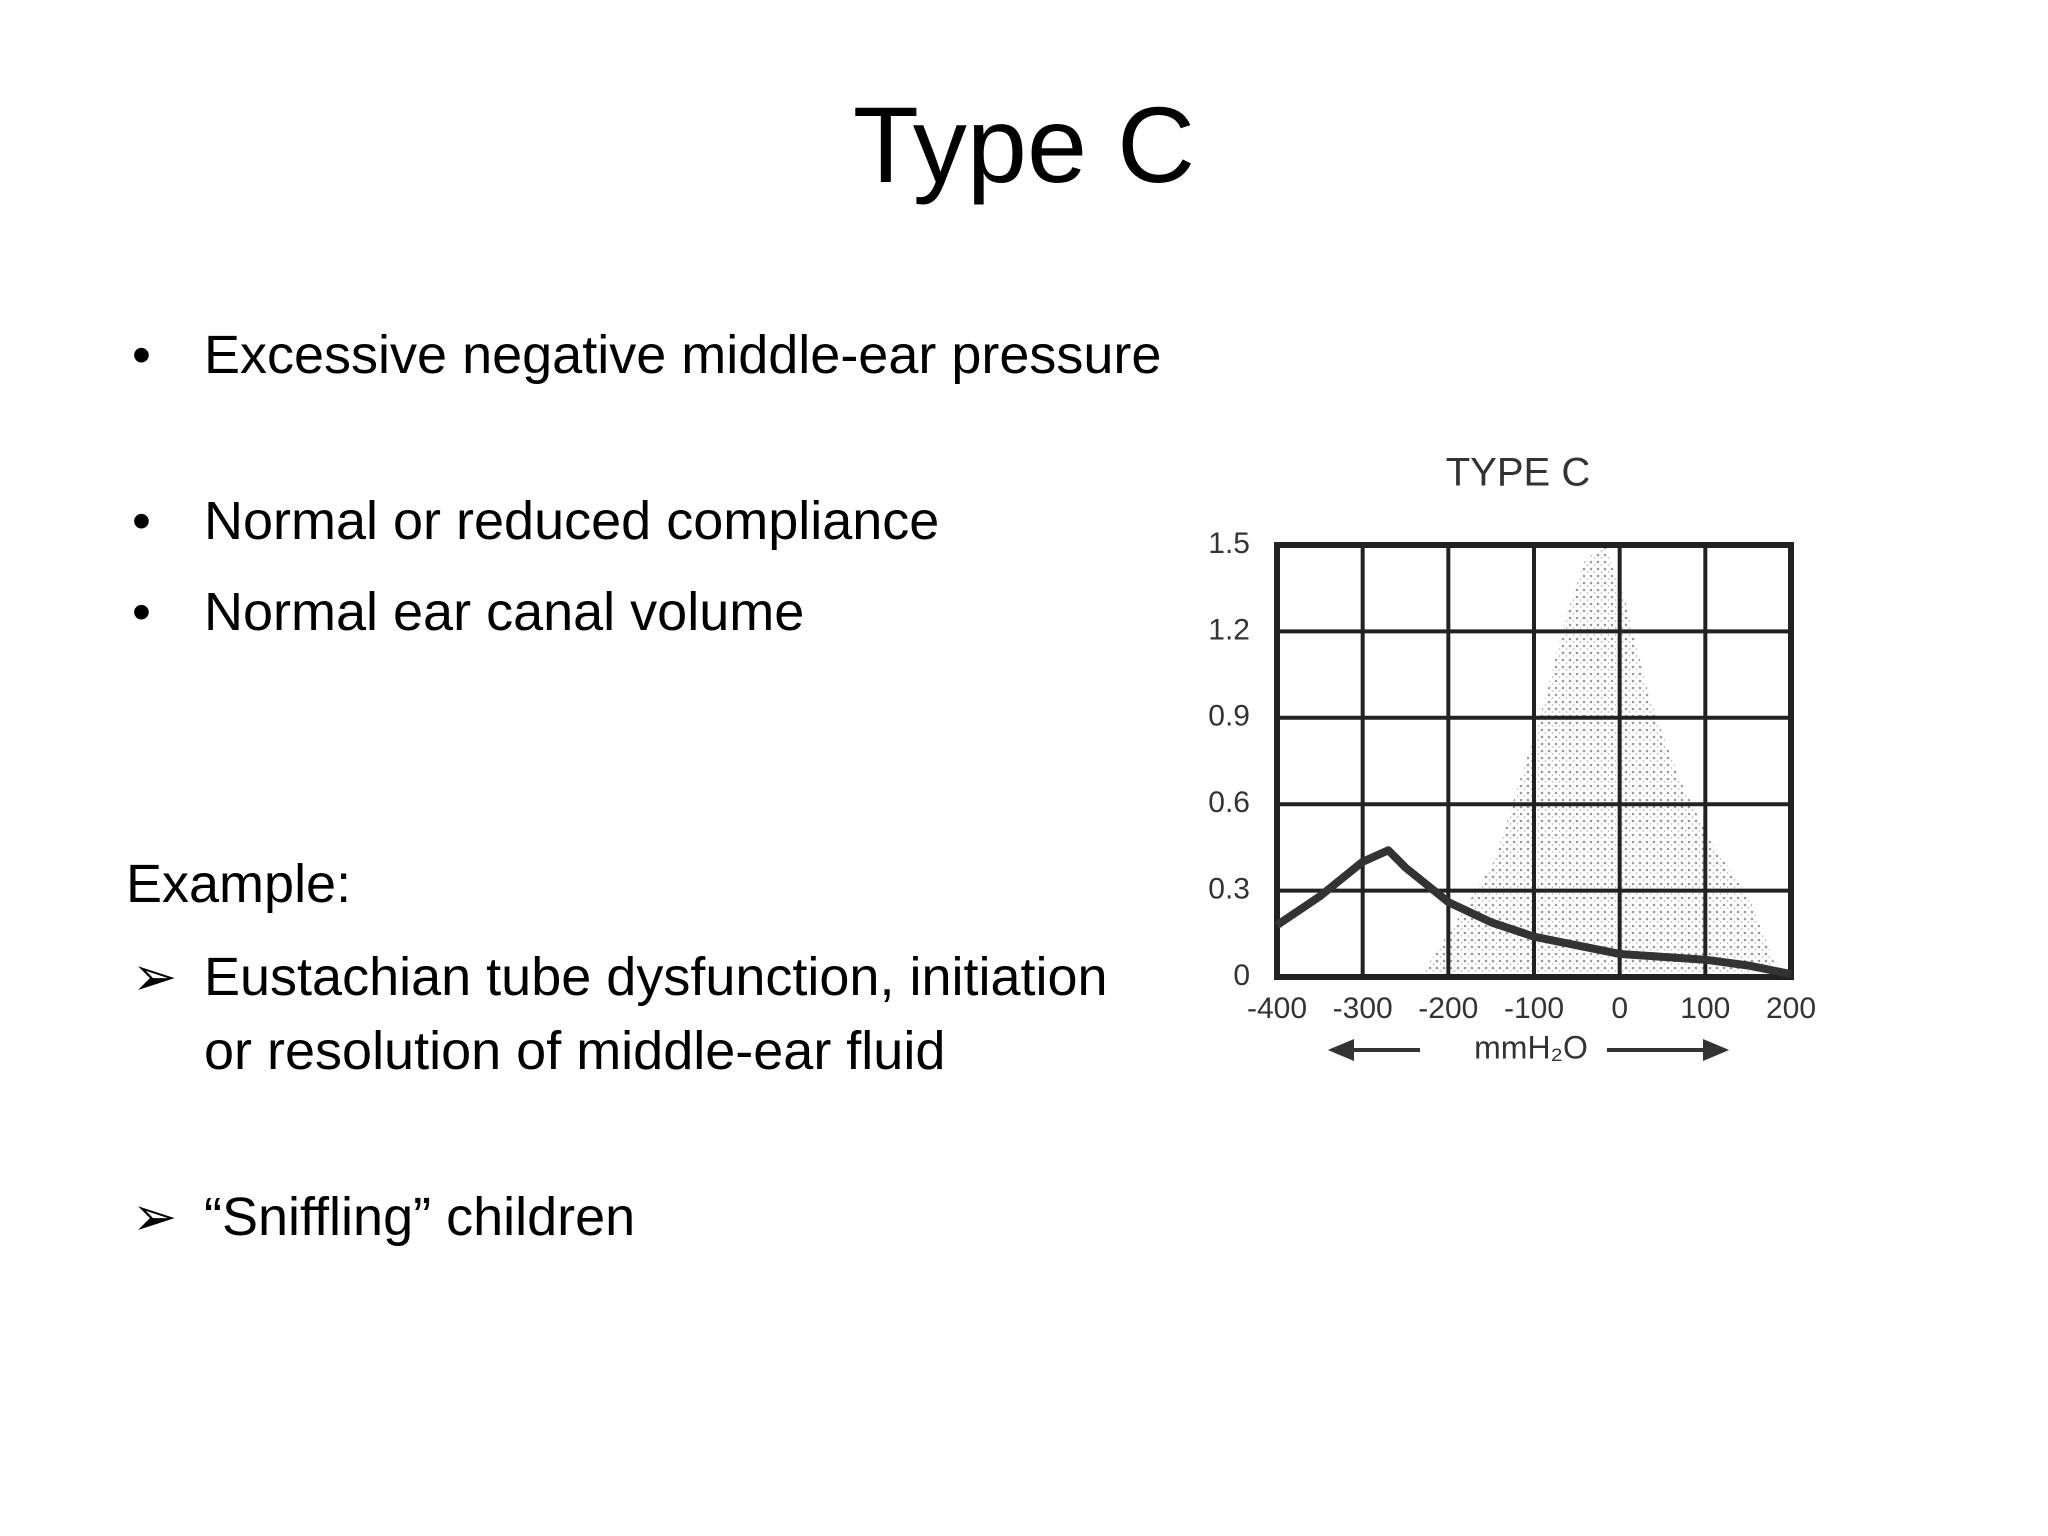 The height and width of the screenshot is (1536, 2048). I want to click on bullet-text: Normal ear canal volume, so click(504, 612).